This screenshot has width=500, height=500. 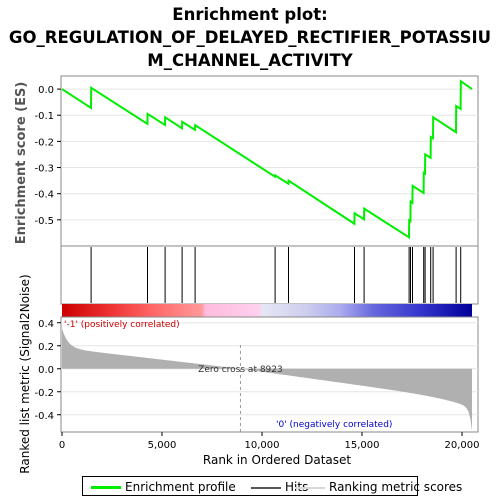 I want to click on es-y-axis-label: Enrichment score (ES), so click(x=21, y=163).